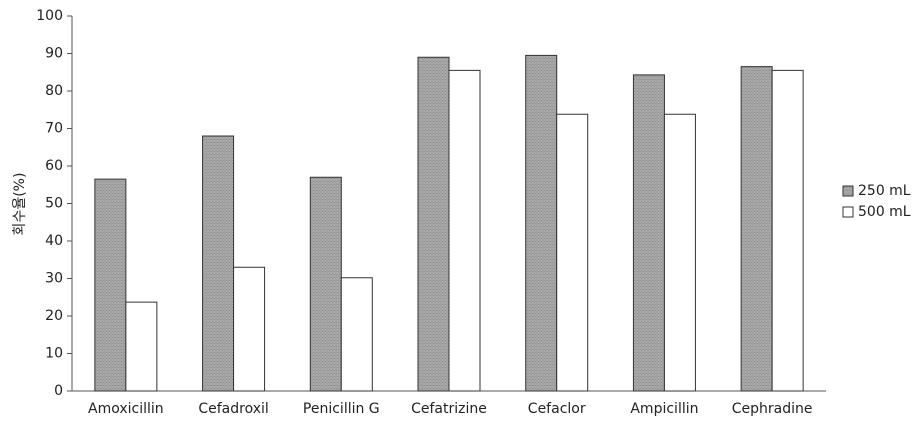 Image resolution: width=916 pixels, height=431 pixels. I want to click on y-tick-label: 10, so click(54, 354).